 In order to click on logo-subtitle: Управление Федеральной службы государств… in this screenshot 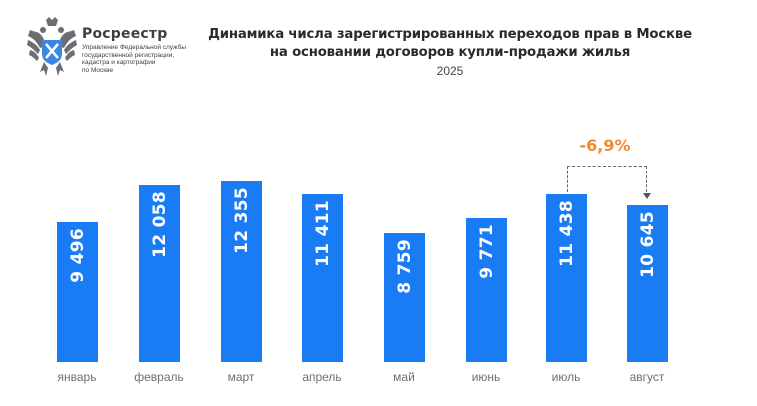, I will do `click(147, 59)`.